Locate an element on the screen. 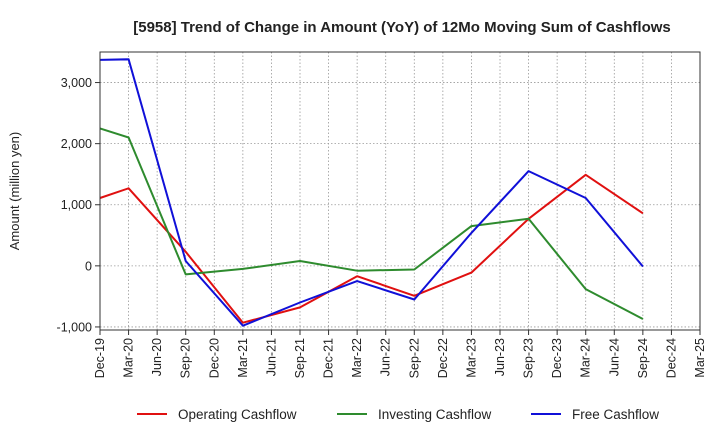  x-tick-label: Mar-24 is located at coordinates (586, 358).